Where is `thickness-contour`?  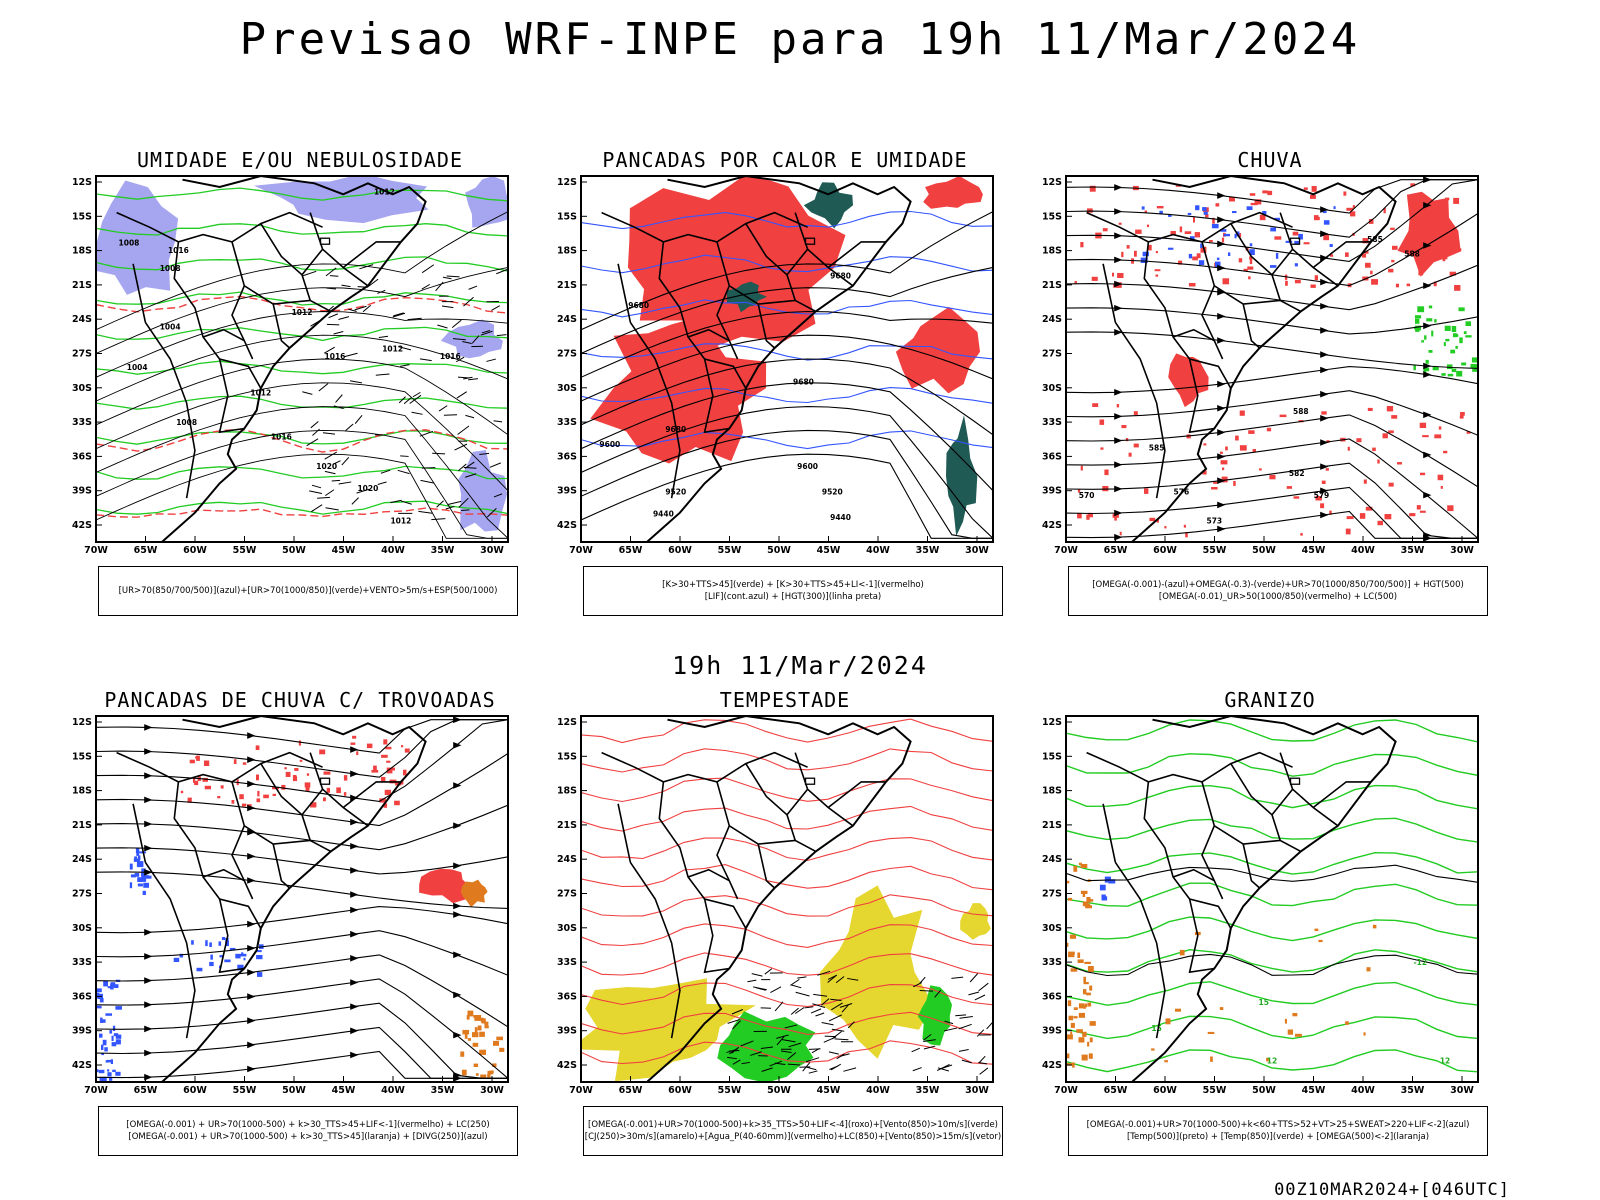 thickness-contour is located at coordinates (302, 304).